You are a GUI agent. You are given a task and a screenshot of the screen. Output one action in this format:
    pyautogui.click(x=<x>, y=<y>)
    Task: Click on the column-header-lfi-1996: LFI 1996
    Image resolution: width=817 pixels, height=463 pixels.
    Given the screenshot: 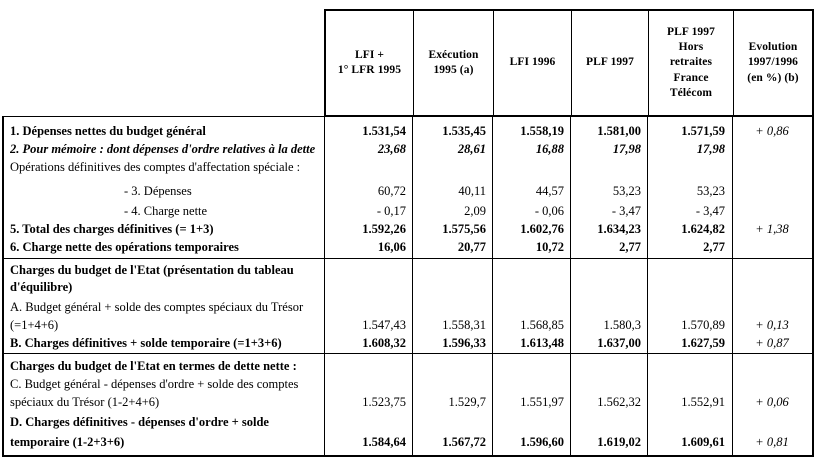 What is the action you would take?
    pyautogui.click(x=533, y=63)
    